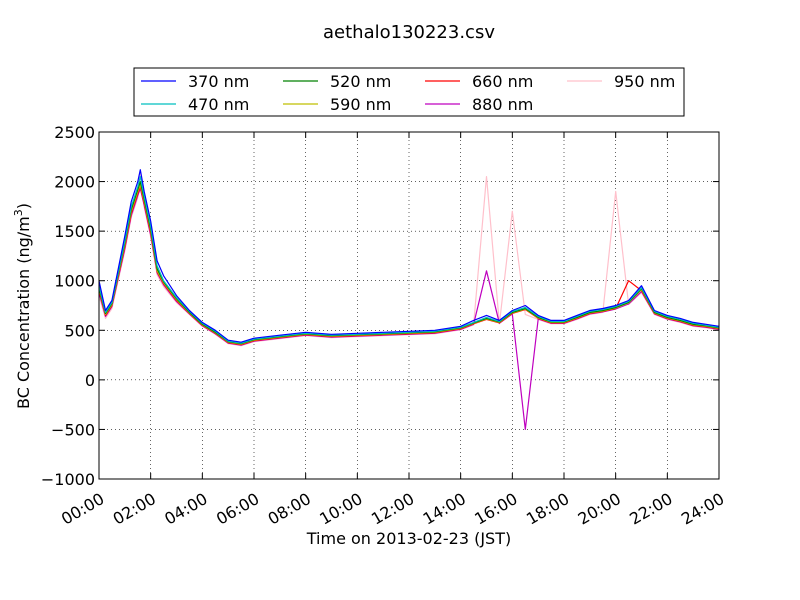 The width and height of the screenshot is (800, 600). What do you see at coordinates (68, 306) in the screenshot?
I see `y-tick-labels: −1000 −500 0 500 1000 1500 2000 2500` at bounding box center [68, 306].